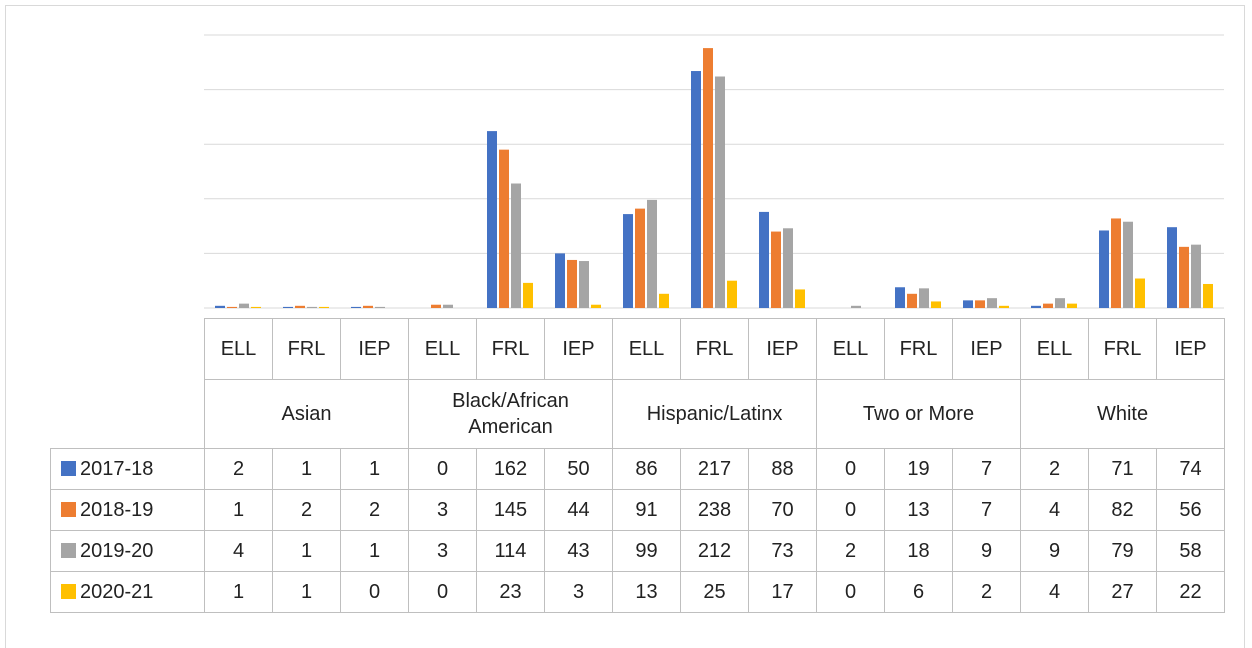 Image resolution: width=1252 pixels, height=648 pixels. What do you see at coordinates (714, 592) in the screenshot?
I see `table-value: 25` at bounding box center [714, 592].